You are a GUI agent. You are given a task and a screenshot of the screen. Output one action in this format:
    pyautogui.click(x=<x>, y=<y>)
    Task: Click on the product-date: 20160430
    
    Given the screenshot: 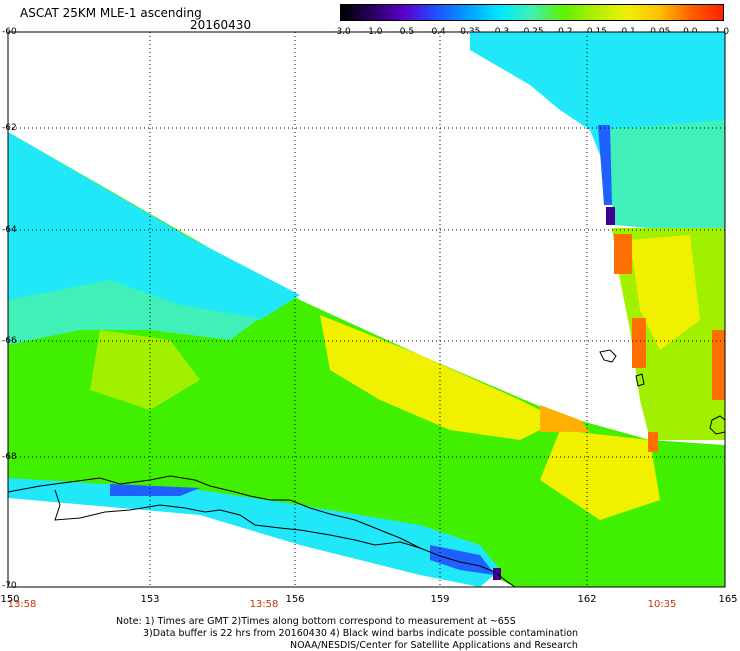 What is the action you would take?
    pyautogui.click(x=221, y=25)
    